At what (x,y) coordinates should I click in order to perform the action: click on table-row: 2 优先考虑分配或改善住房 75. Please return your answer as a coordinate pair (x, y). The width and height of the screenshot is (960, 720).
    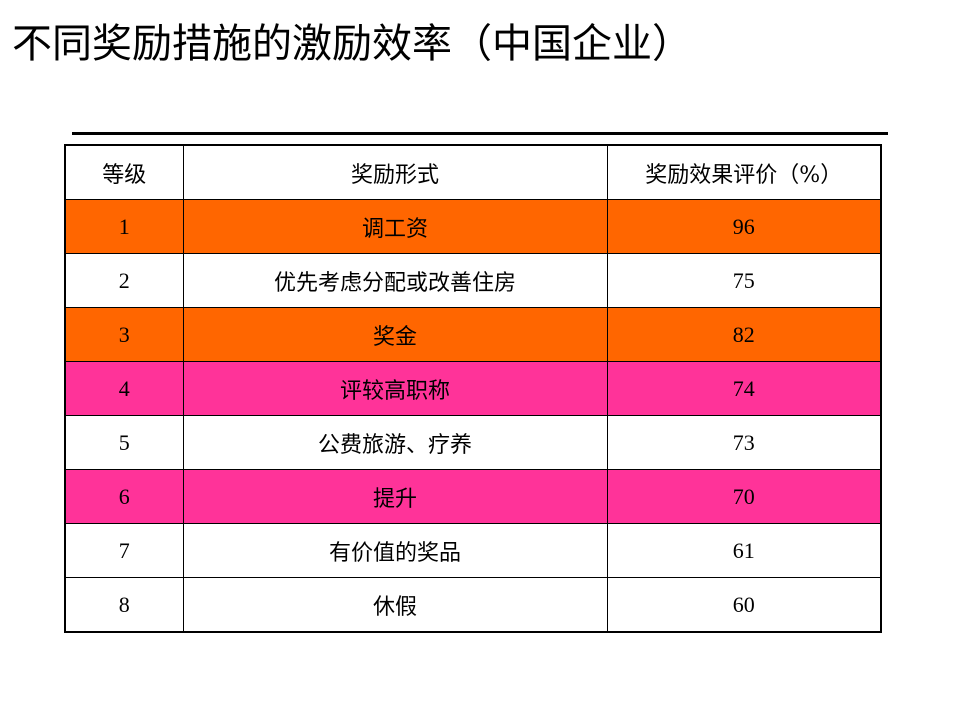
    Looking at the image, I should click on (473, 280).